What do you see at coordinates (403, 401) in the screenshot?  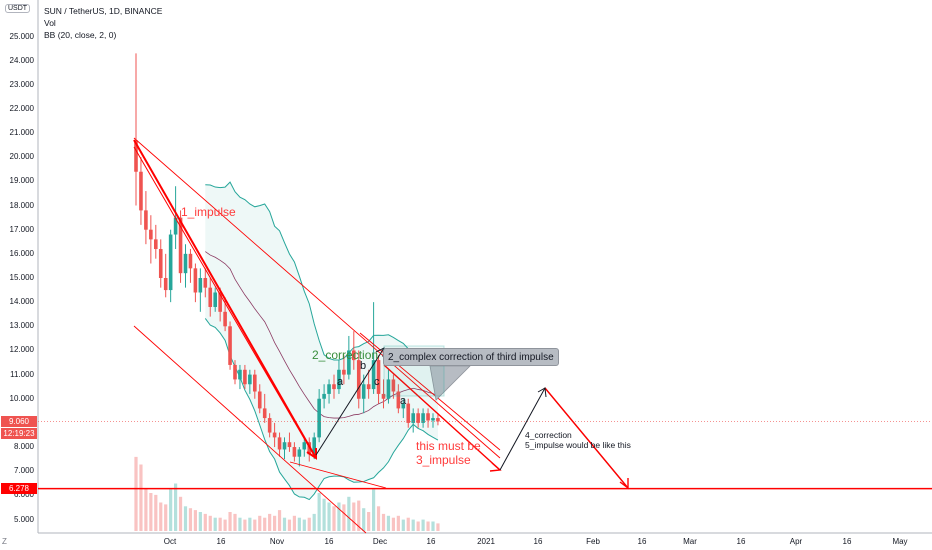 I see `wave-a-second-label: a` at bounding box center [403, 401].